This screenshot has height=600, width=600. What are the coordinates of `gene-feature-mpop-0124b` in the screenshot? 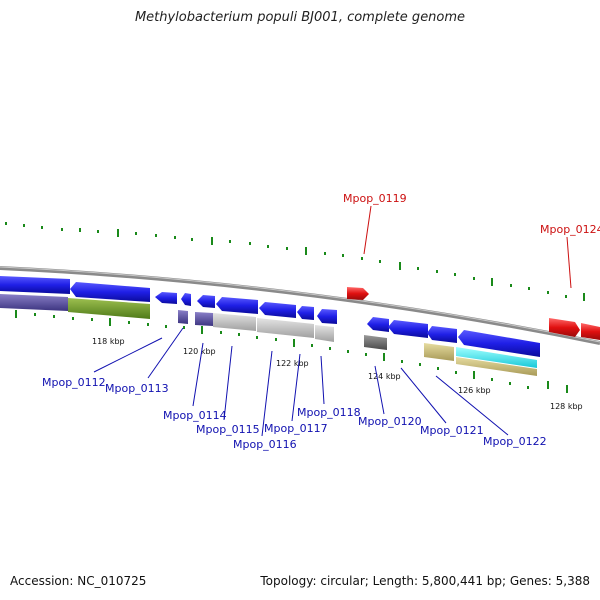 It's located at (590, 331).